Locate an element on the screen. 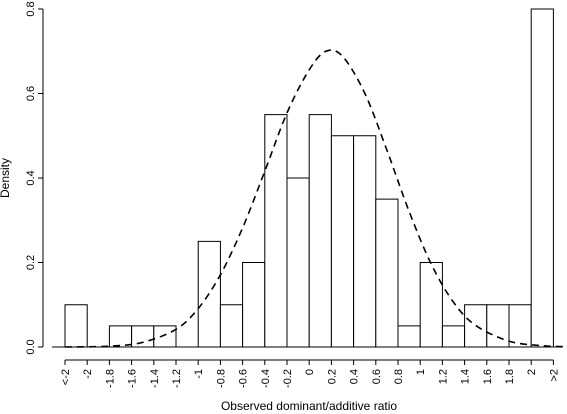 The image size is (567, 414). x-axis-title: Observed dominant/additive ratio is located at coordinates (309, 406).